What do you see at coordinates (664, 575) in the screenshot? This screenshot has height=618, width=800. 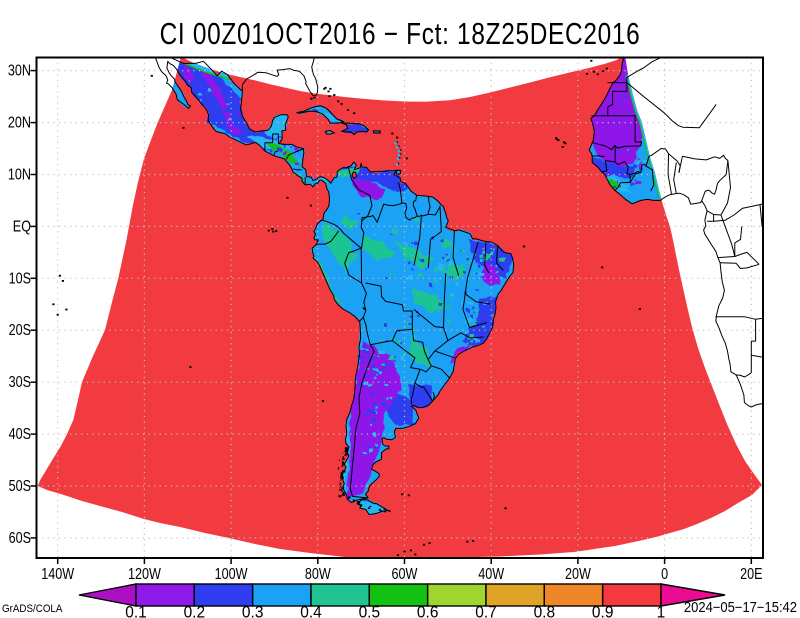 I see `svg-text: 0` at bounding box center [664, 575].